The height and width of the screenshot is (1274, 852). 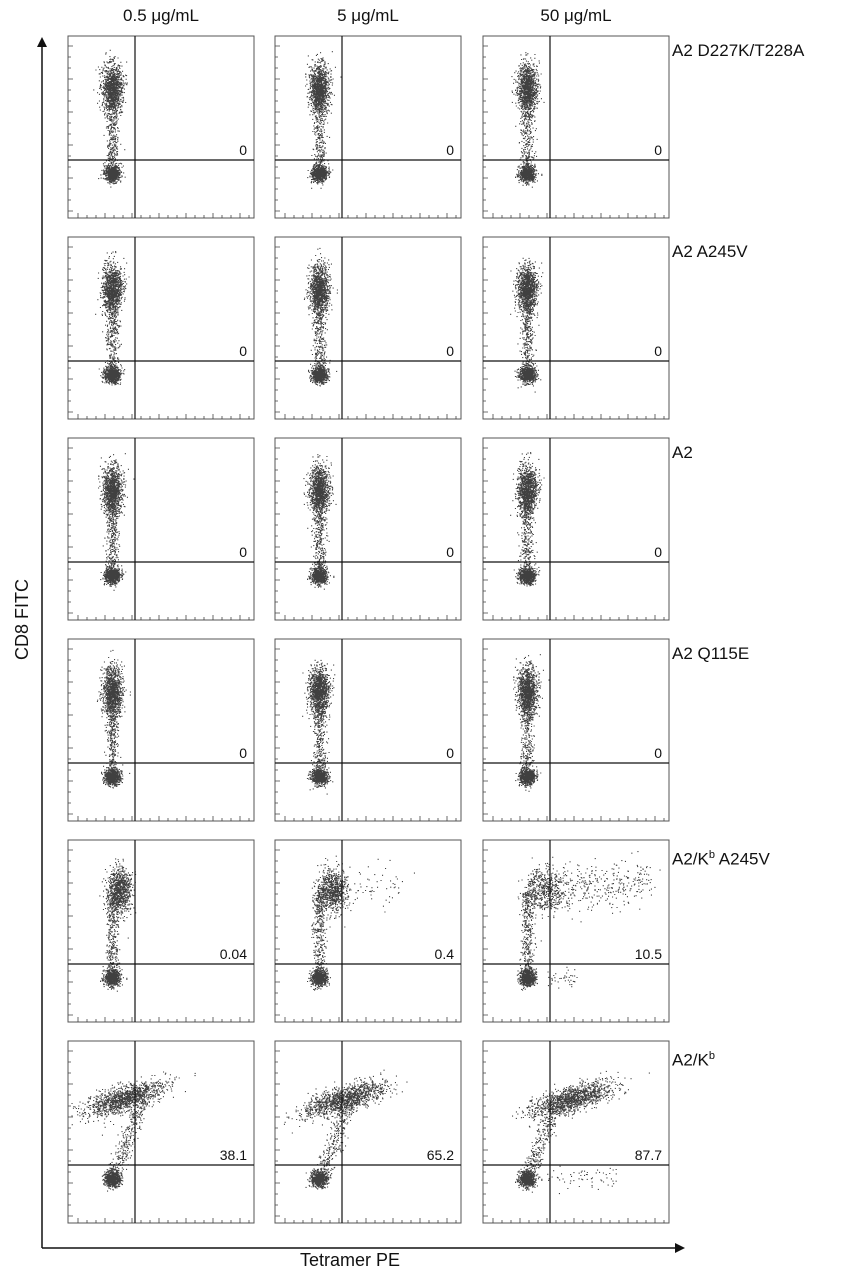 What do you see at coordinates (22, 619) in the screenshot?
I see `y-axis-title: CD8 FITC` at bounding box center [22, 619].